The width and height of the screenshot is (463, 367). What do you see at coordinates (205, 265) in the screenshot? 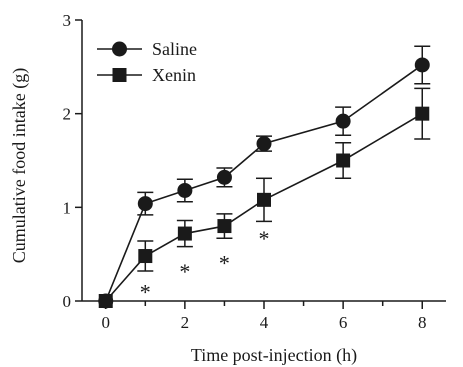
I see `significance-annotations: * * * *` at bounding box center [205, 265].